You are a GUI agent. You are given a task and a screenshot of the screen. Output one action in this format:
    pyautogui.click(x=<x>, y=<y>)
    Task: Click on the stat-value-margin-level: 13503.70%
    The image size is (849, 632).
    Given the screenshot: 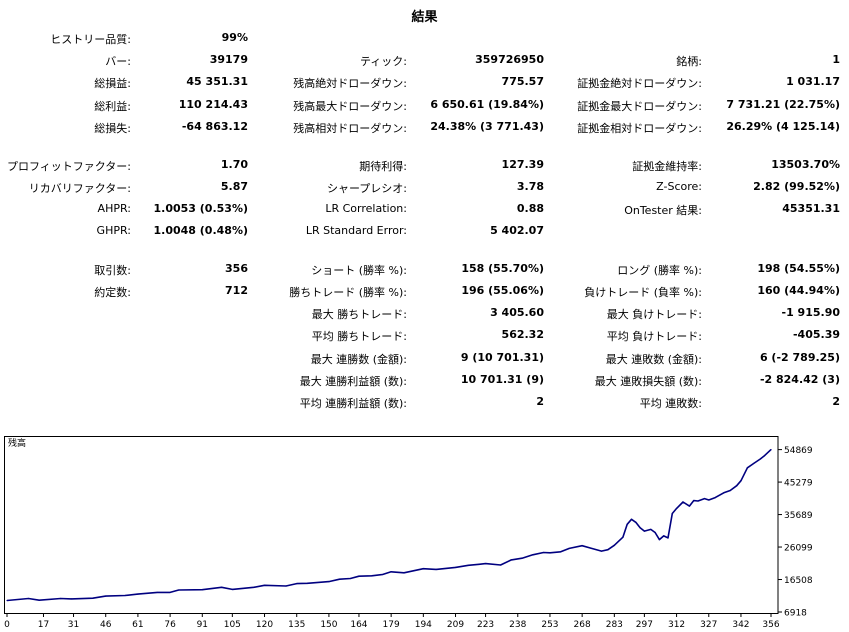 What is the action you would take?
    pyautogui.click(x=805, y=164)
    